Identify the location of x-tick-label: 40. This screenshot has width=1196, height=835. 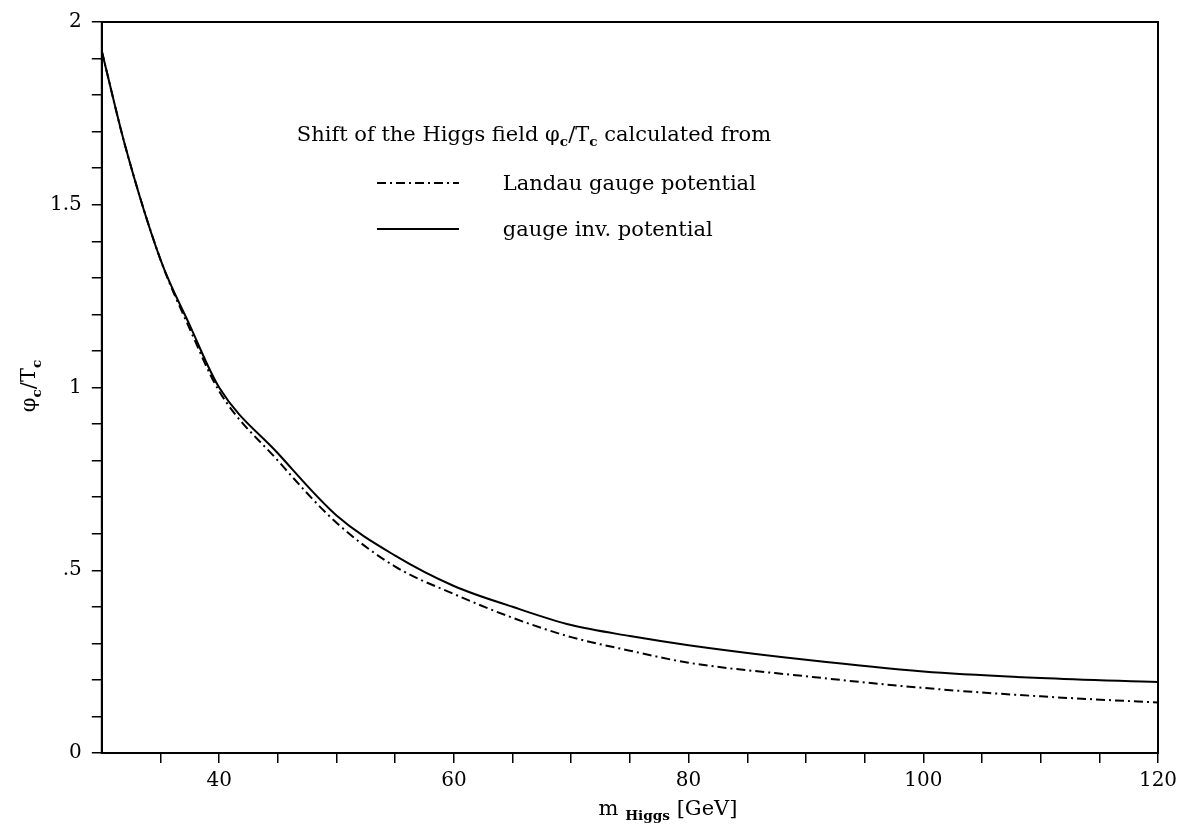
(219, 779).